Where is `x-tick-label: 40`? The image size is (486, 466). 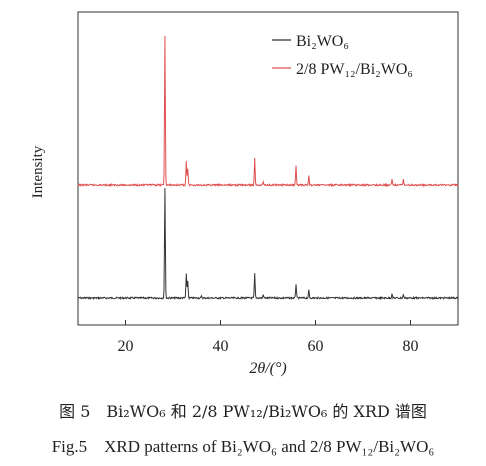 x-tick-label: 40 is located at coordinates (221, 346).